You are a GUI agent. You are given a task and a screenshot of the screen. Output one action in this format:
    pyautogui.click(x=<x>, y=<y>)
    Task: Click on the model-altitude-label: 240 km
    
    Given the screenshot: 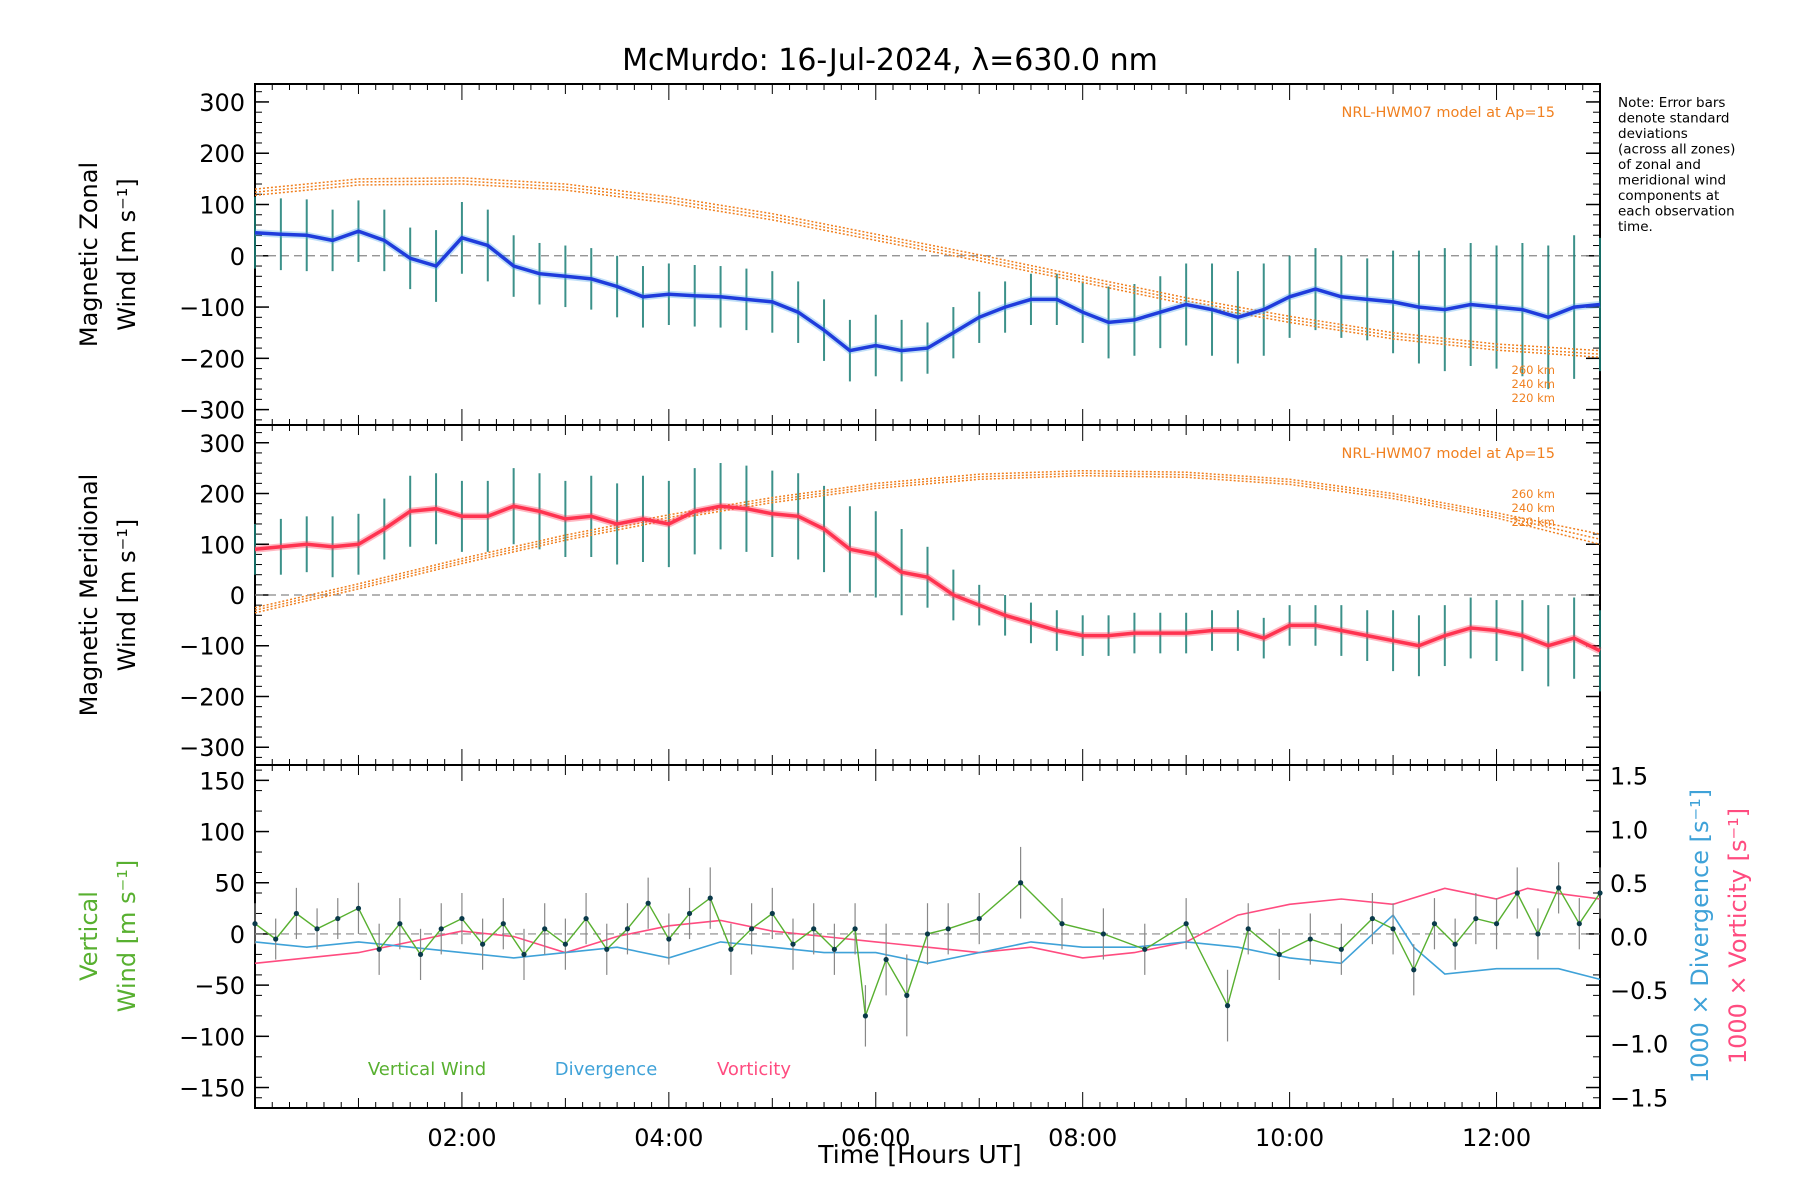 What is the action you would take?
    pyautogui.click(x=1533, y=384)
    